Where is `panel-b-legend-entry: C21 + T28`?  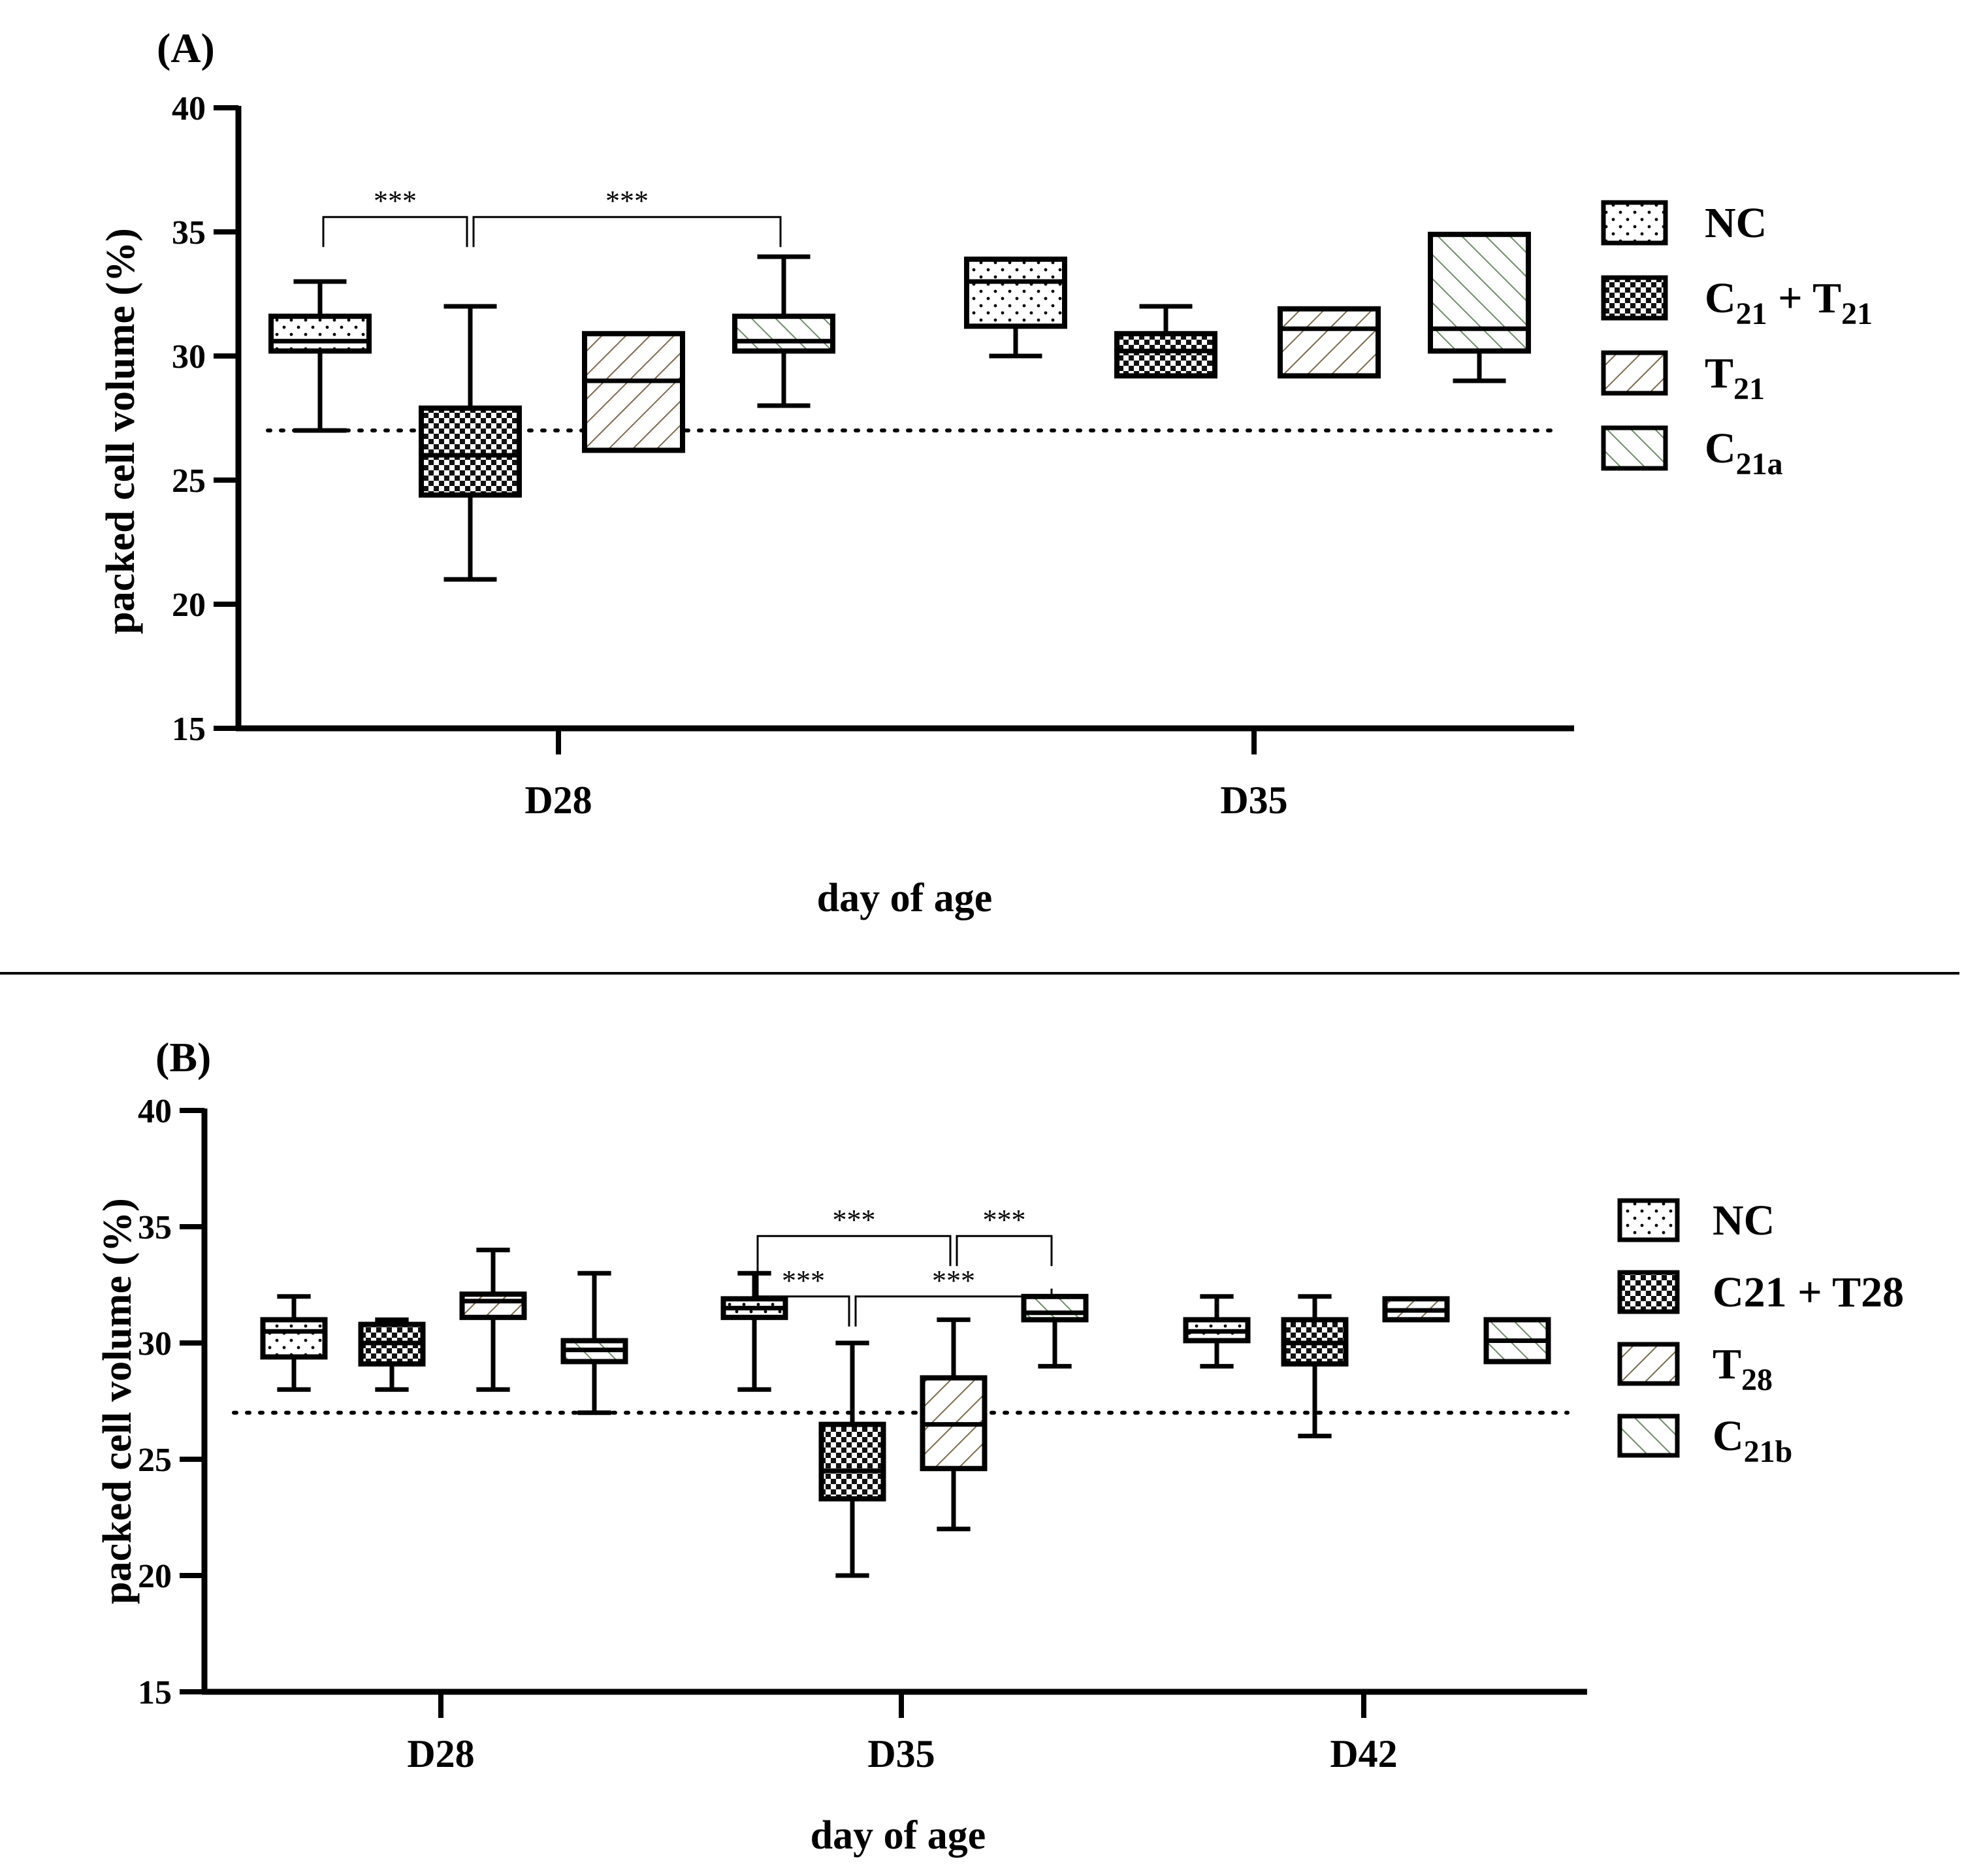
panel-b-legend-entry: C21 + T28 is located at coordinates (1761, 1292).